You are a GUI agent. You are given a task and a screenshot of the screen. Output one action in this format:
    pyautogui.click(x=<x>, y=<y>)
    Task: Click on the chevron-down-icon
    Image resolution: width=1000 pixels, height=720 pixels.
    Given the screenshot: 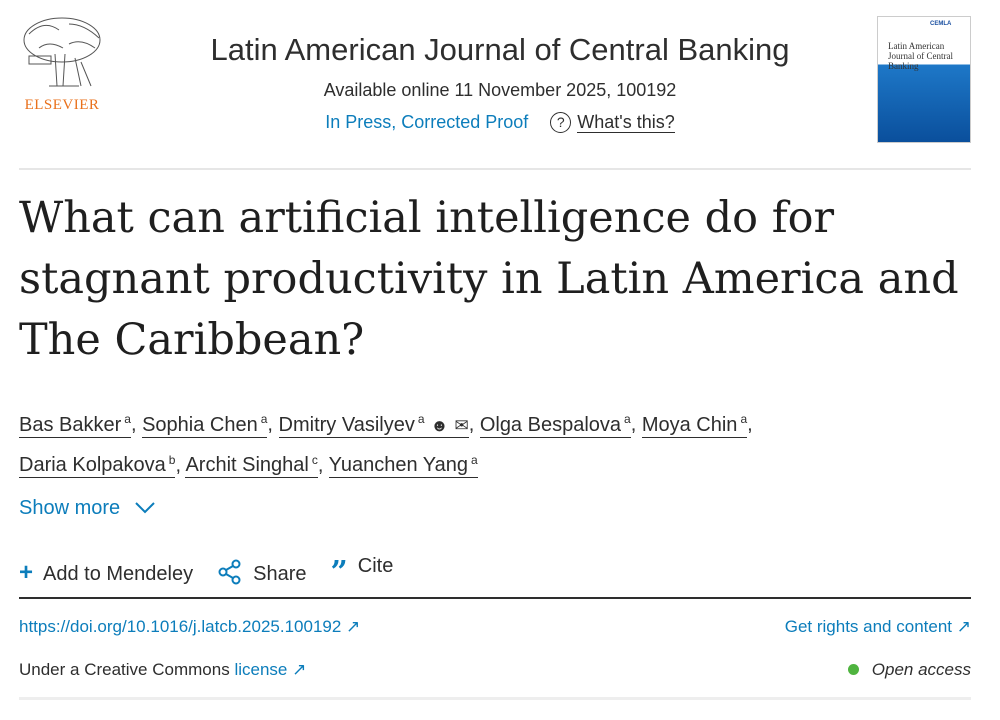 What is the action you would take?
    pyautogui.click(x=145, y=508)
    